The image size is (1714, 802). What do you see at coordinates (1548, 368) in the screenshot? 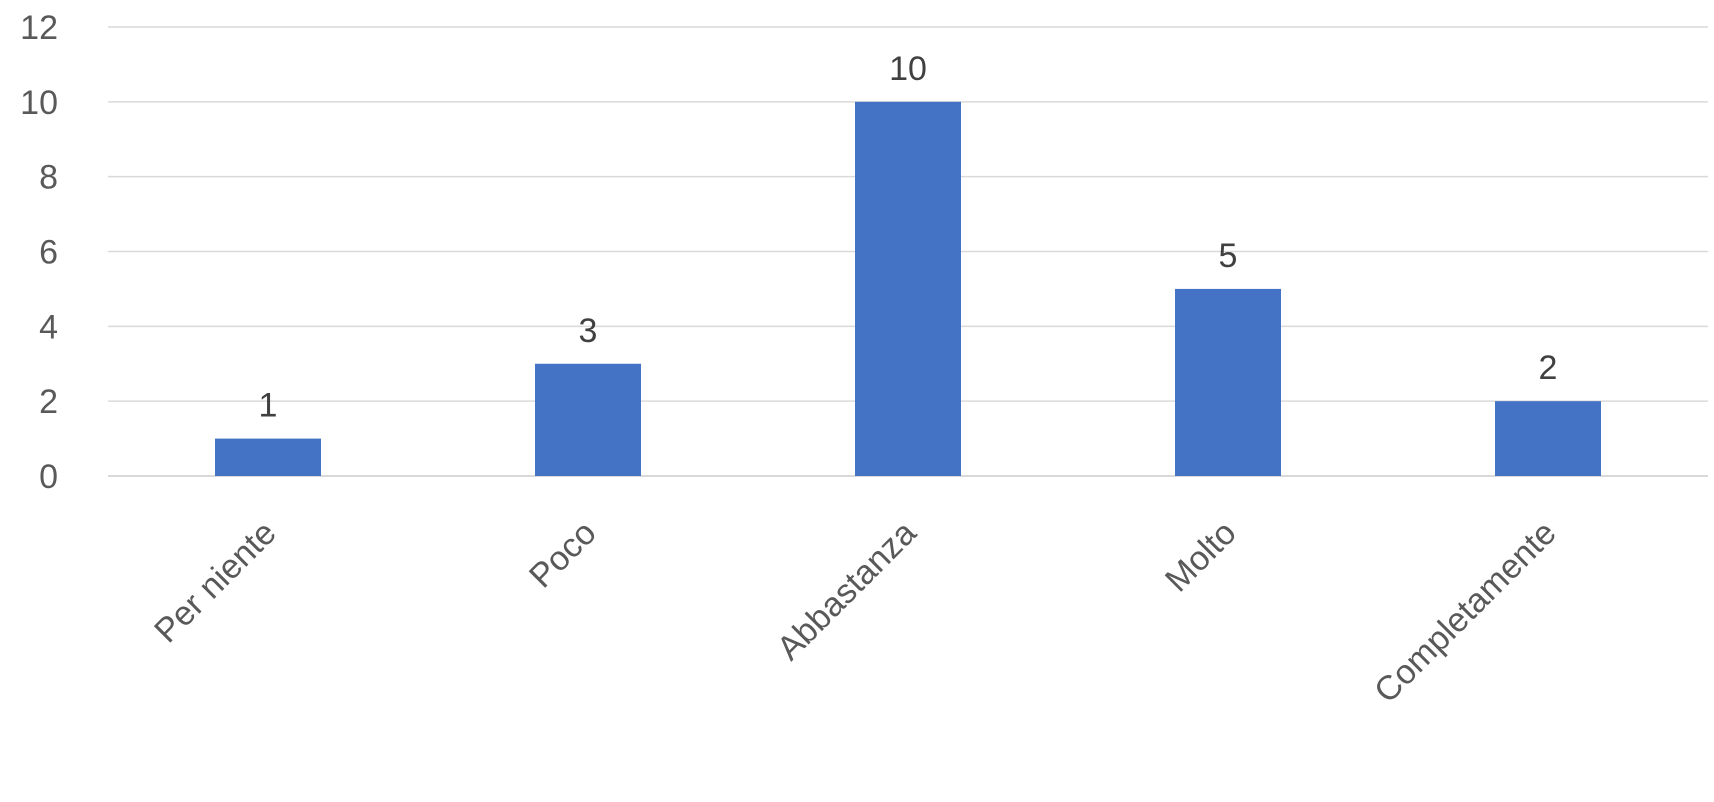
I see `data-label: 2` at bounding box center [1548, 368].